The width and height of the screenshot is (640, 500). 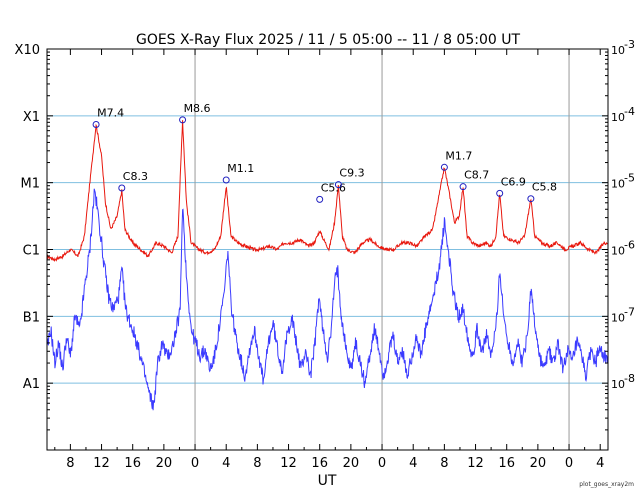 What do you see at coordinates (351, 173) in the screenshot?
I see `flare-label-C9.3: C9.3` at bounding box center [351, 173].